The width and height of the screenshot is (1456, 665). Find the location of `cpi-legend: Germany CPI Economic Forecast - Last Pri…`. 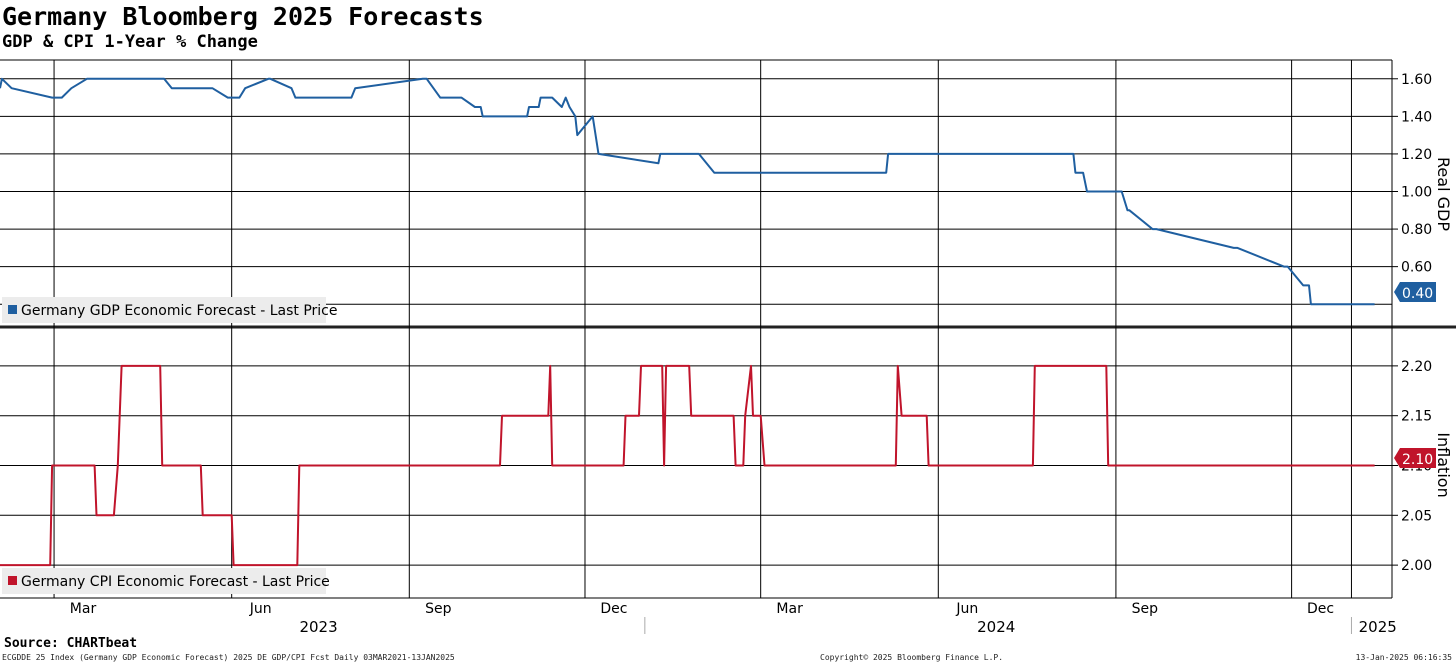

cpi-legend: Germany CPI Economic Forecast - Last Pri… is located at coordinates (166, 581).